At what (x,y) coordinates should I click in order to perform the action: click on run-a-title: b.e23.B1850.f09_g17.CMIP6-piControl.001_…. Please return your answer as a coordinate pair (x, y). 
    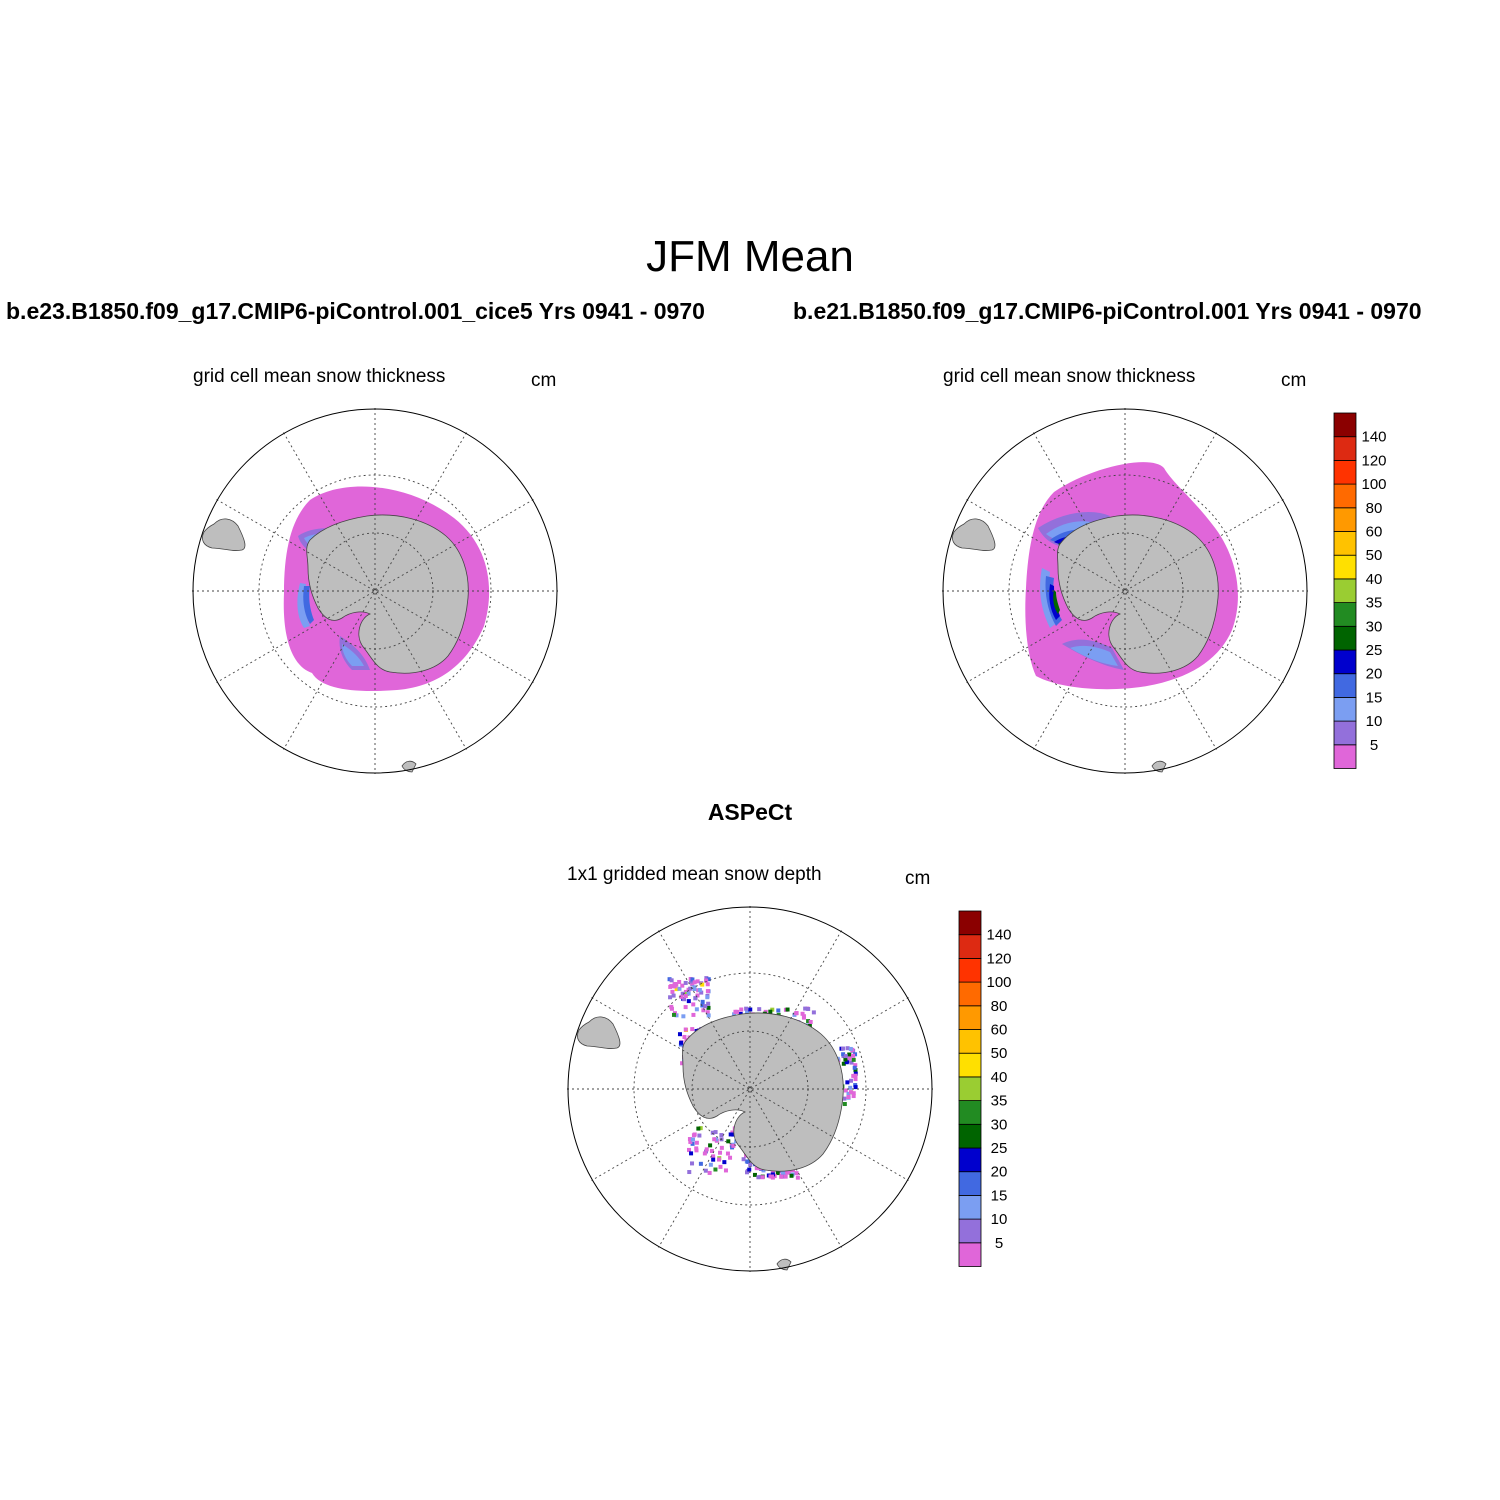
    Looking at the image, I should click on (355, 311).